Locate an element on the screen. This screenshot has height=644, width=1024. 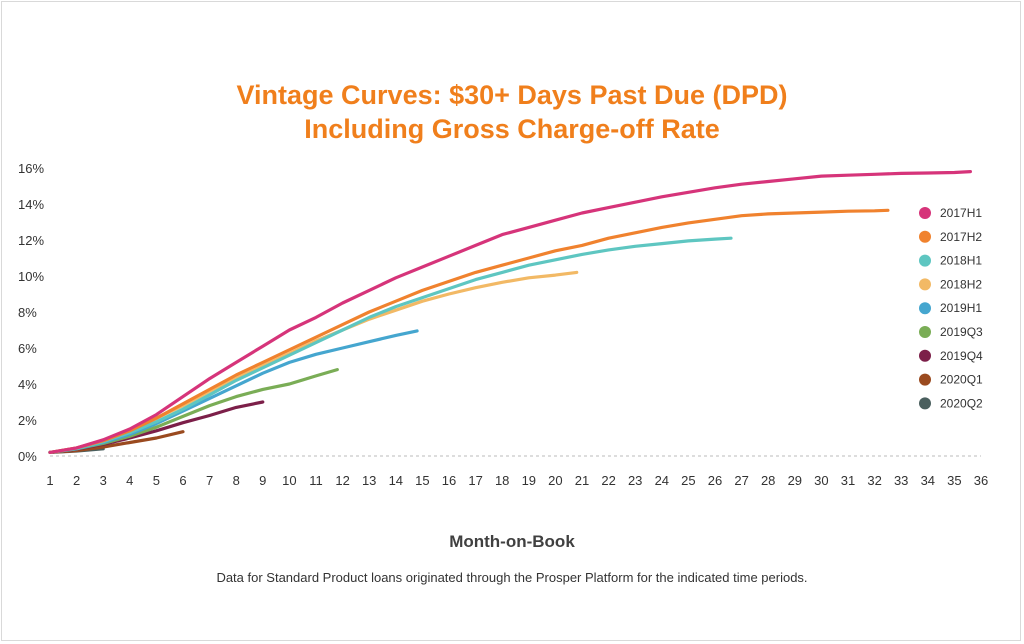
x-tick-label: 24 is located at coordinates (662, 480).